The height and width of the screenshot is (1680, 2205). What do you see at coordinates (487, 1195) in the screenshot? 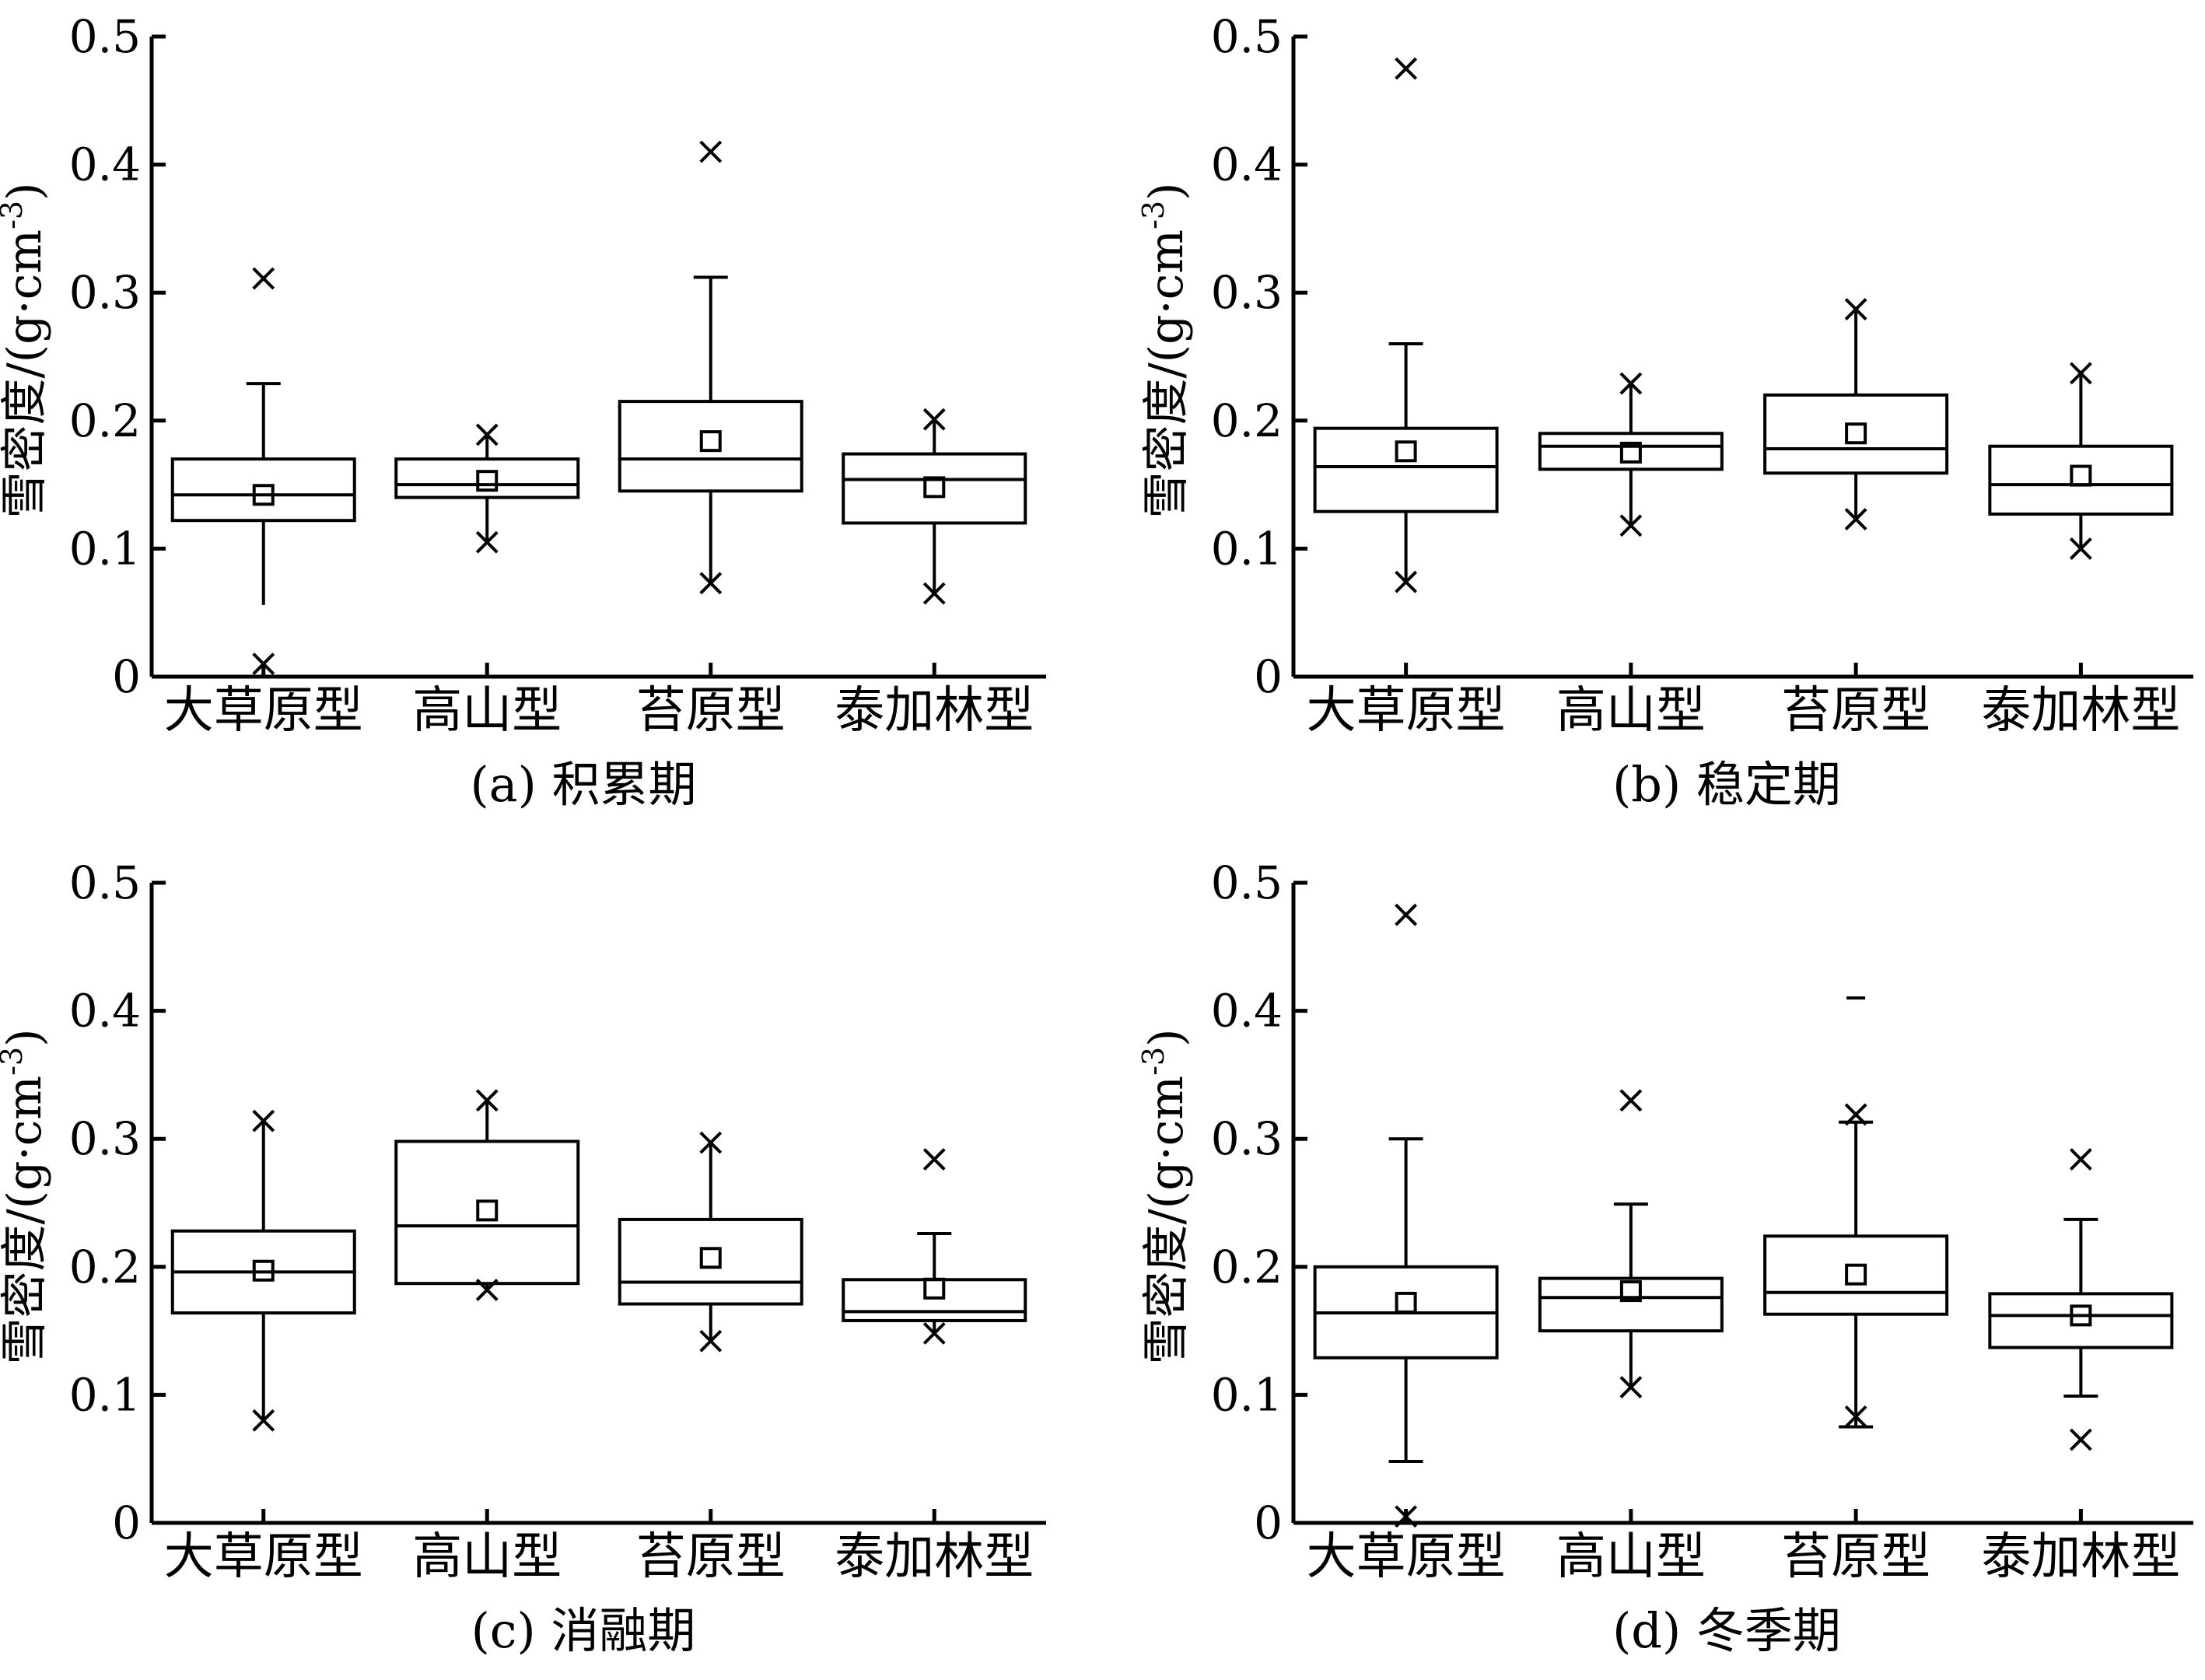
I see `box-高山型` at bounding box center [487, 1195].